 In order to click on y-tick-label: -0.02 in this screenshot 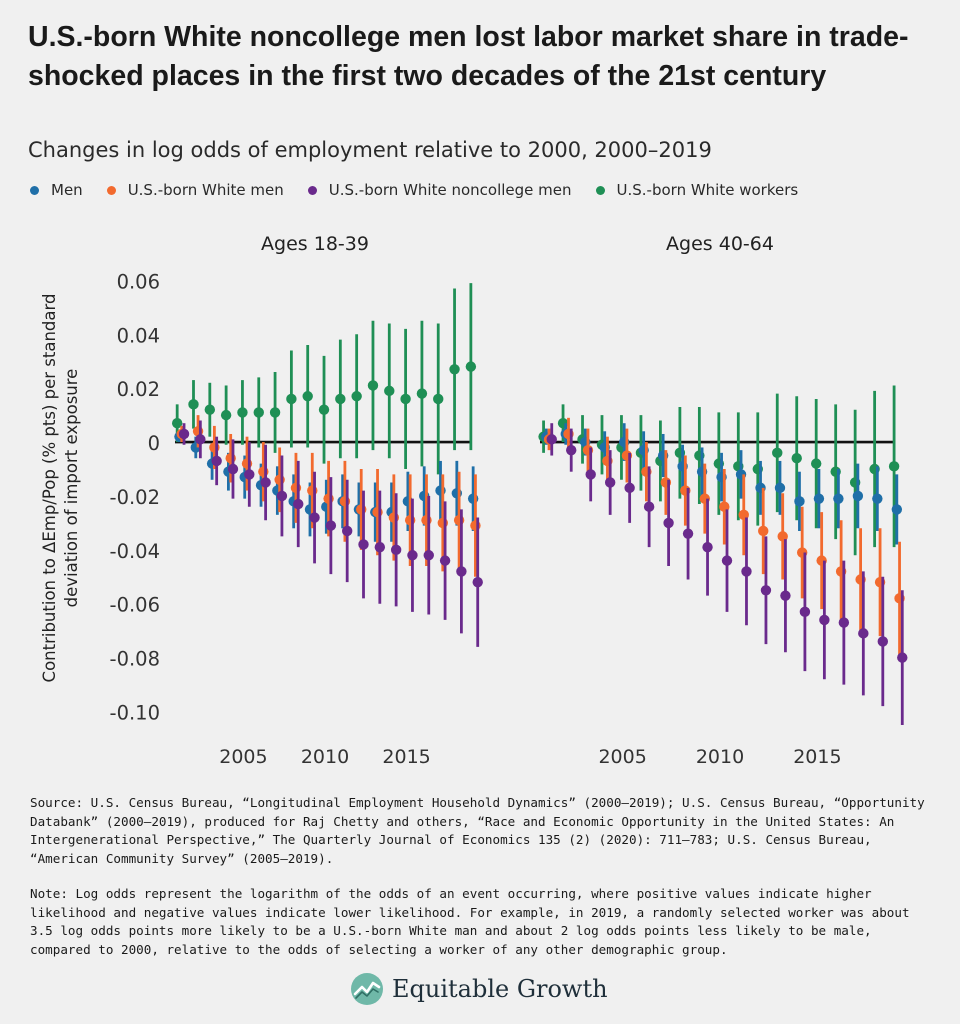, I will do `click(135, 497)`.